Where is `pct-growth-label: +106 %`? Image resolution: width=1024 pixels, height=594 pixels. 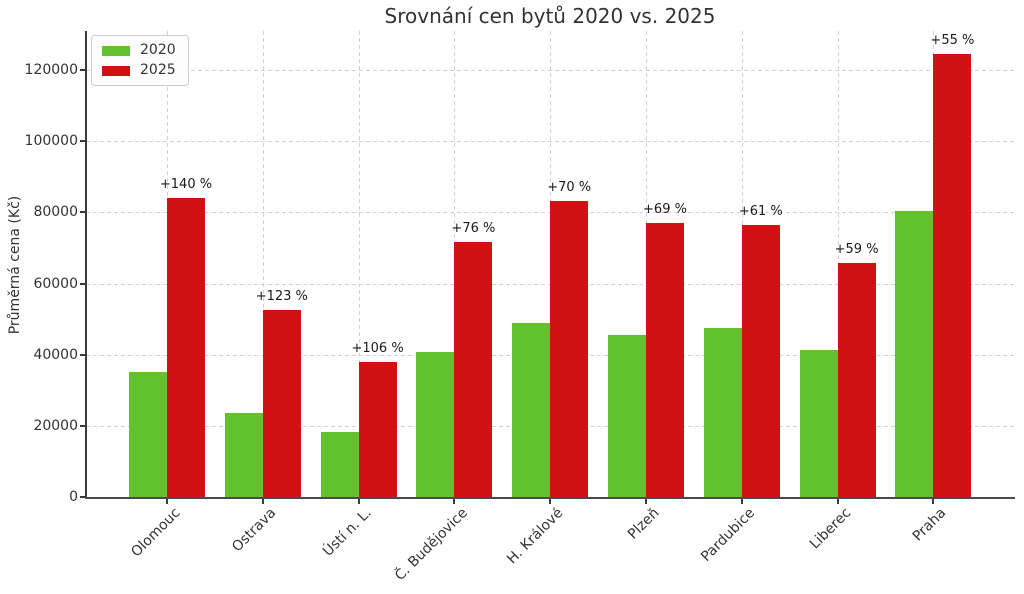 pct-growth-label: +106 % is located at coordinates (377, 349).